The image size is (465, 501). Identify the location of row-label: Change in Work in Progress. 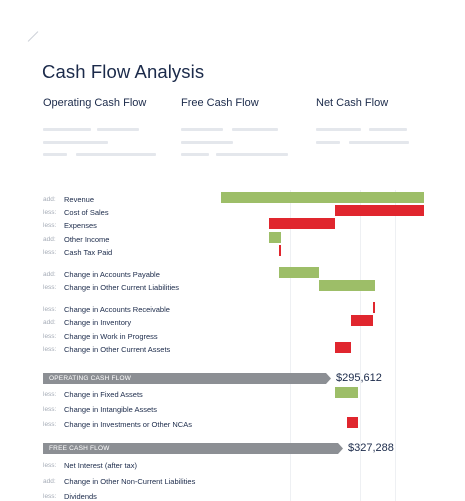
(111, 336).